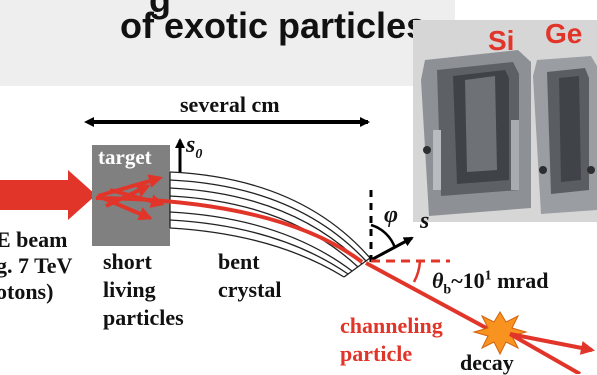 This screenshot has width=597, height=375. I want to click on particle-tracks, so click(131, 197).